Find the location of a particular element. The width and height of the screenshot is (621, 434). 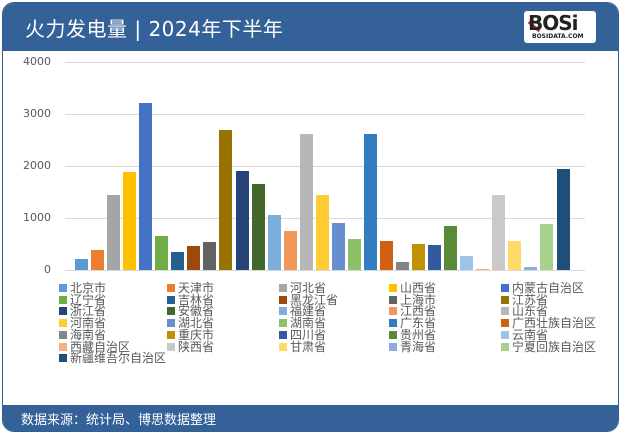

chart-title: 火力发电量 | 2024年下半年 is located at coordinates (154, 29).